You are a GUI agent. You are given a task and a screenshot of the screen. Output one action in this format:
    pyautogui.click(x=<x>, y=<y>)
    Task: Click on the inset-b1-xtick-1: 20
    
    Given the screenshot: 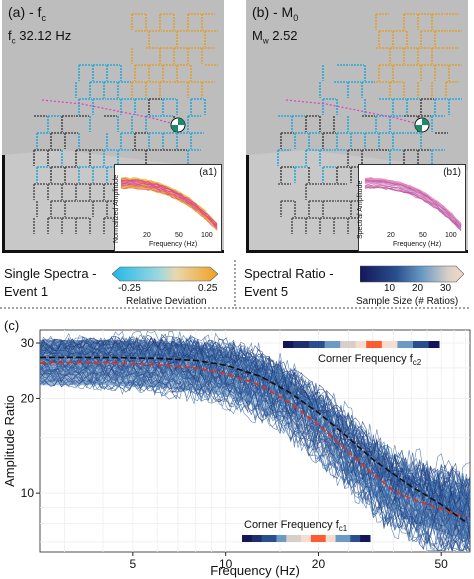 What is the action you would take?
    pyautogui.click(x=391, y=235)
    